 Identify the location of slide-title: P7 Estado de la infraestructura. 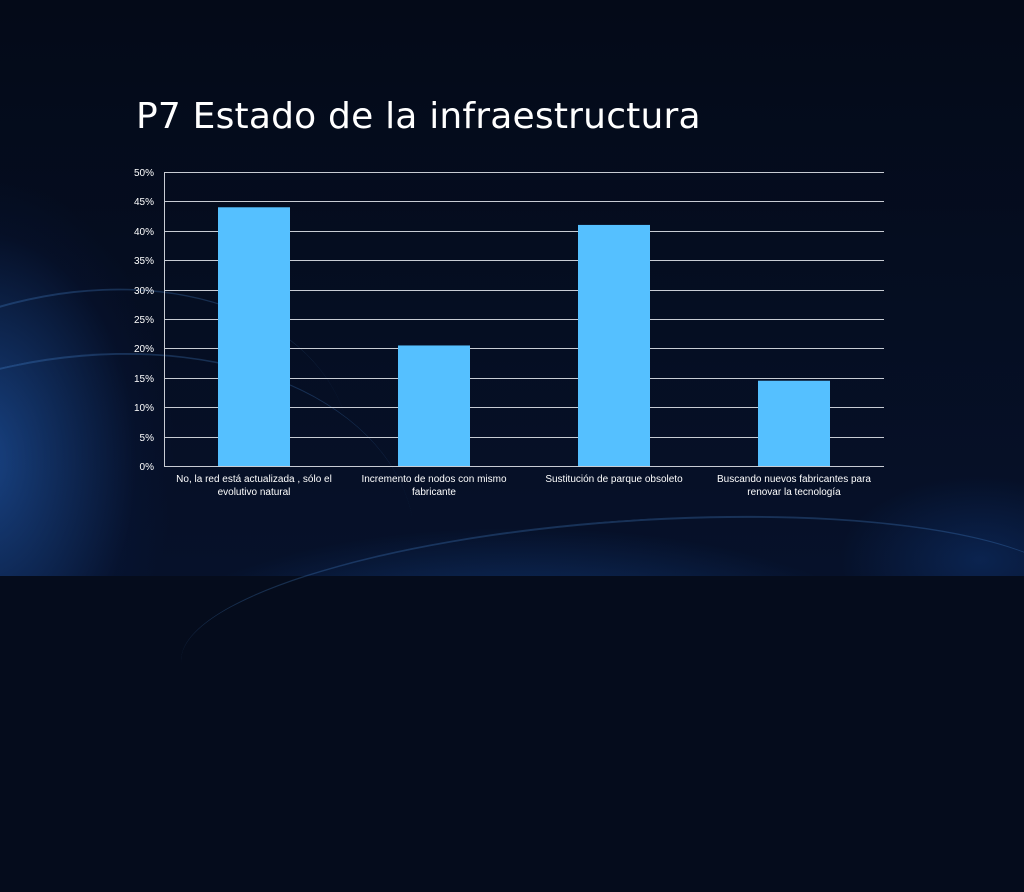
(418, 116).